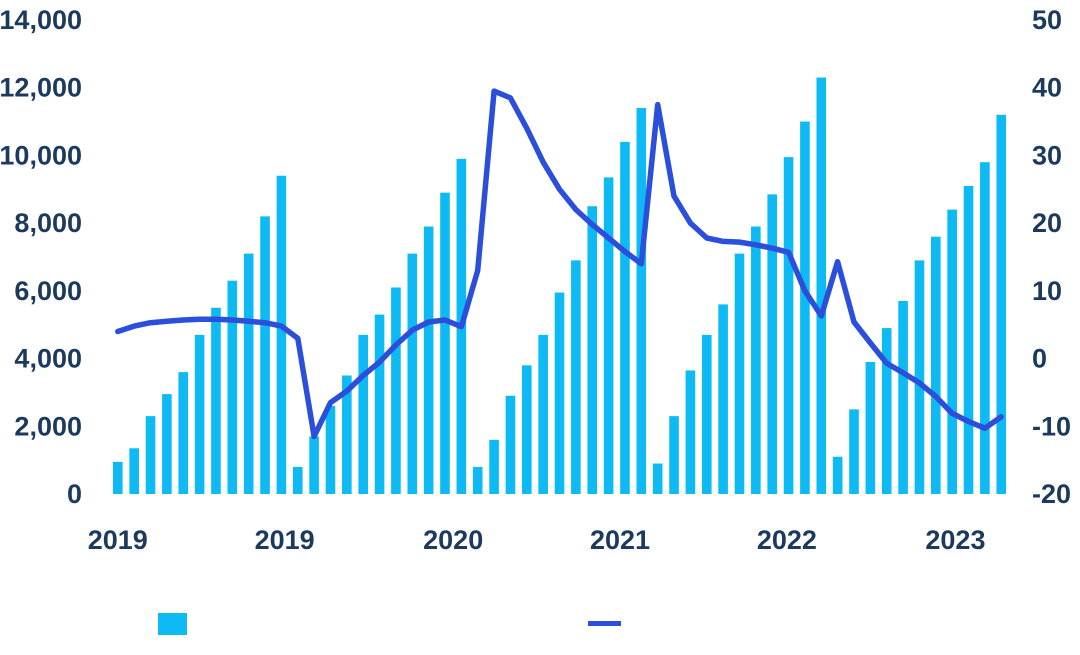 The width and height of the screenshot is (1080, 655). What do you see at coordinates (620, 540) in the screenshot?
I see `x-axis-tick-label: 2021` at bounding box center [620, 540].